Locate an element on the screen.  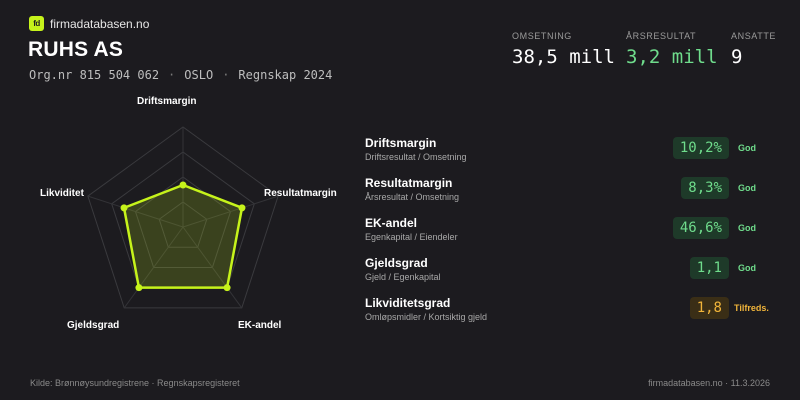
kpi-value: 1,8 is located at coordinates (709, 308).